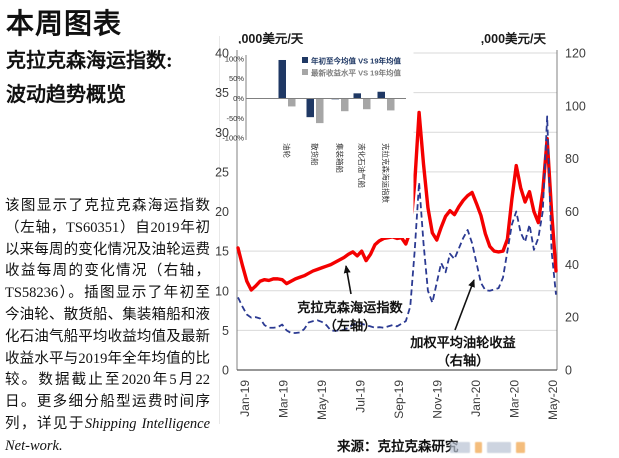 The height and width of the screenshot is (458, 619). What do you see at coordinates (362, 165) in the screenshot?
I see `inset-category-label: 液化石油气船` at bounding box center [362, 165].